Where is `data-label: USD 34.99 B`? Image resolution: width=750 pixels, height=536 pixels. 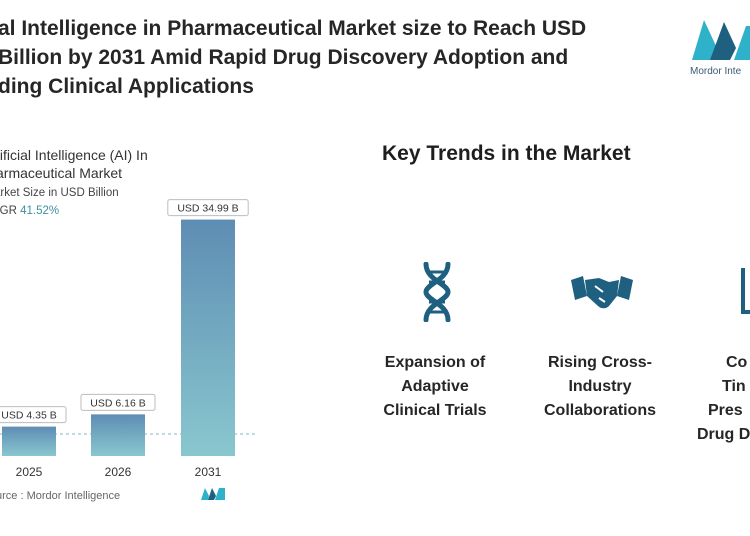 data-label: USD 34.99 B is located at coordinates (207, 209).